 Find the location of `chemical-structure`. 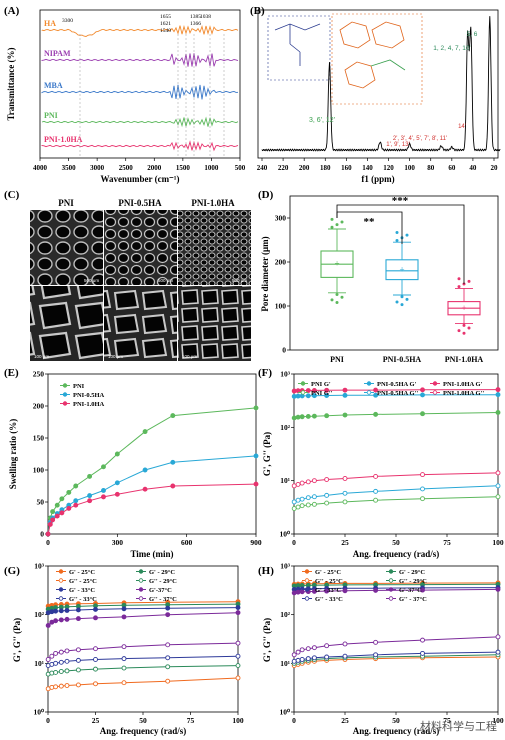

chemical-structure is located at coordinates (345, 59).